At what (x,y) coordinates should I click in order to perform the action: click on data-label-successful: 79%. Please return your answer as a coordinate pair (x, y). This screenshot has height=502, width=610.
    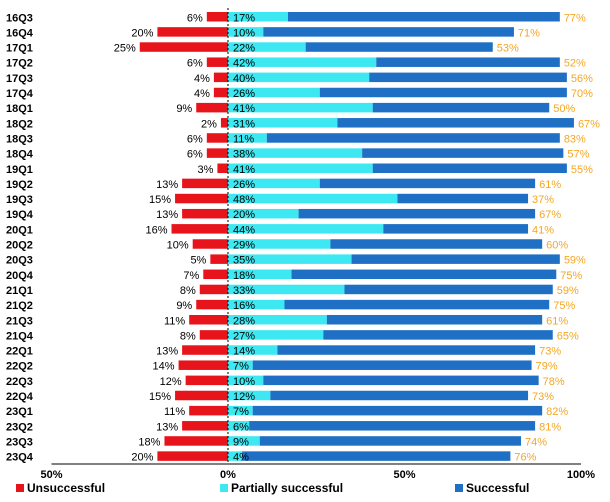
    Looking at the image, I should click on (547, 367).